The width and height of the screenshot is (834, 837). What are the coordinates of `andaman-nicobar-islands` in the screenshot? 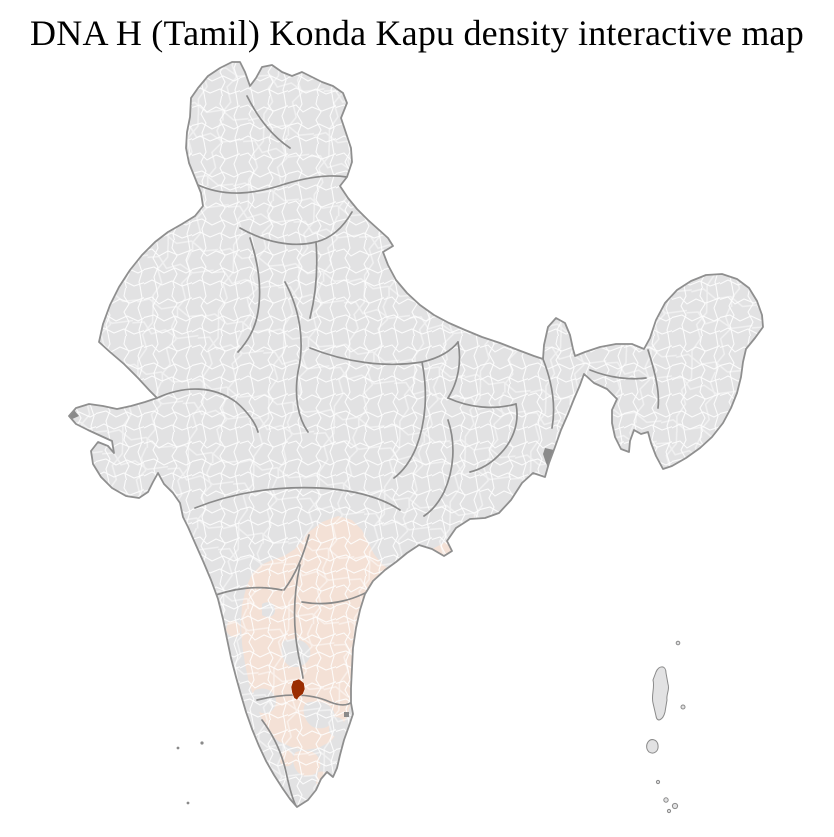 It's located at (666, 727).